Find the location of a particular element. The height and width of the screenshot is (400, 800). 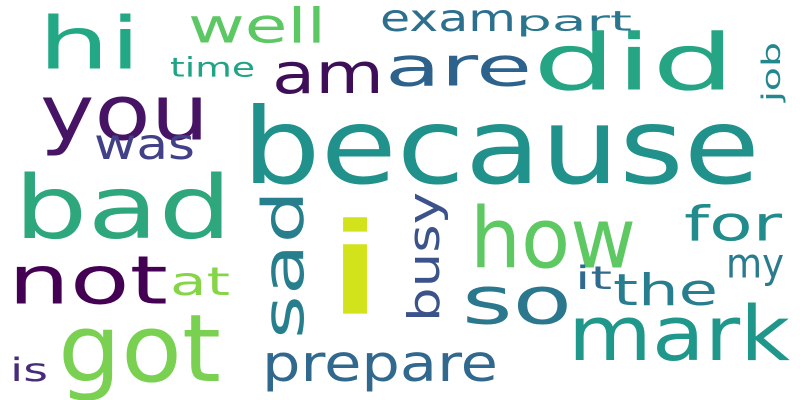

word-not: not is located at coordinates (88, 280).